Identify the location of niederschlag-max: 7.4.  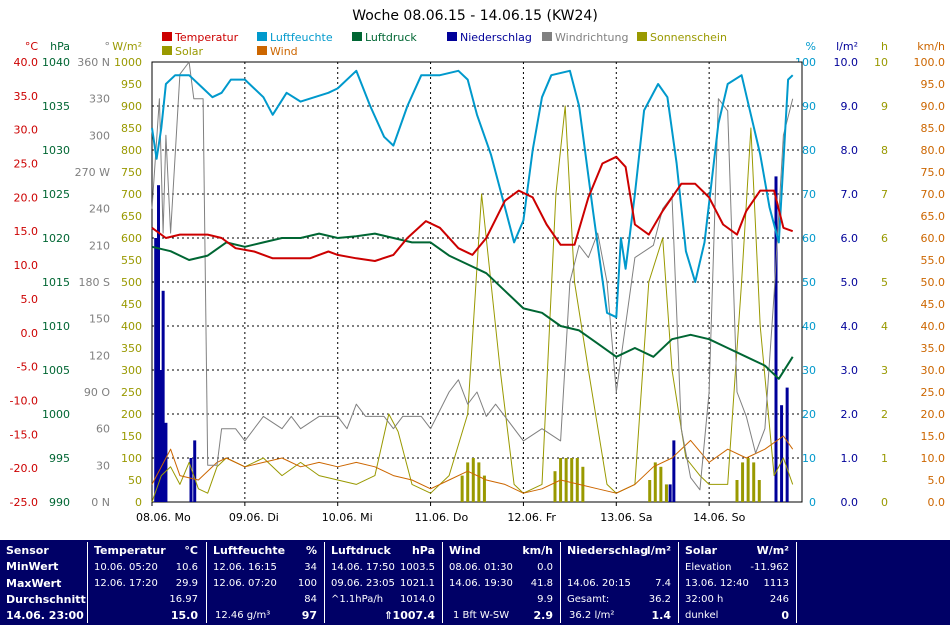
(663, 583).